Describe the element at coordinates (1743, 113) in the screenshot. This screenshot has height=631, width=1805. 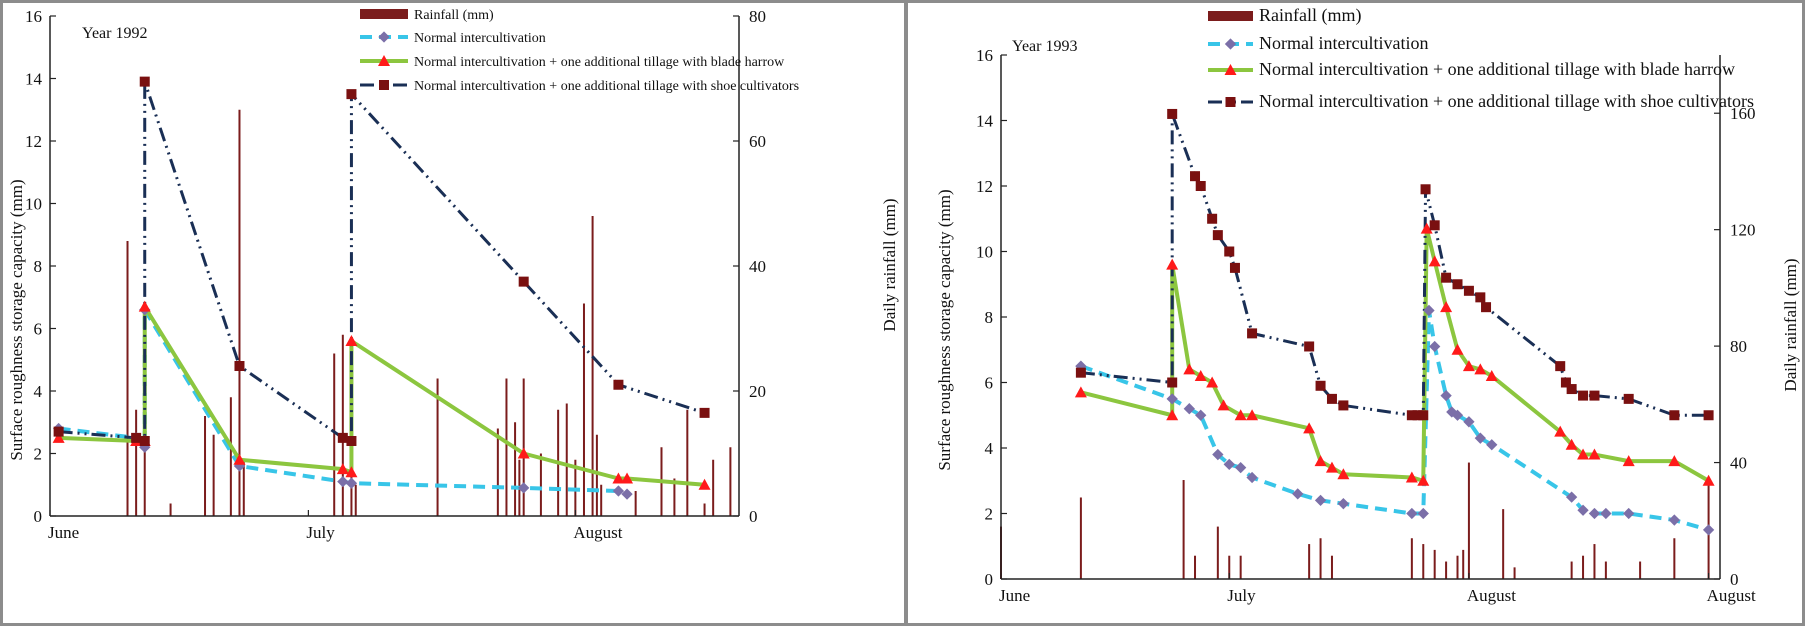
I see `y2-tick-label: 160` at that location.